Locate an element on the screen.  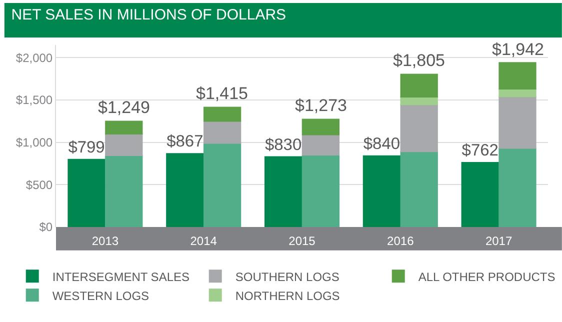
legend-label: NORTHERN LOGS is located at coordinates (287, 295).